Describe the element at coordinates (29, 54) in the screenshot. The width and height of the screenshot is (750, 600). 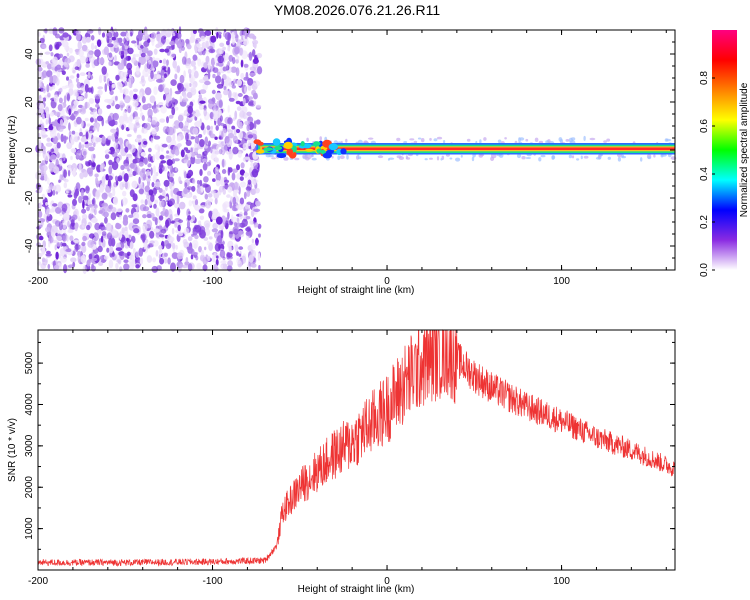
I see `y-tick-label: 40` at that location.